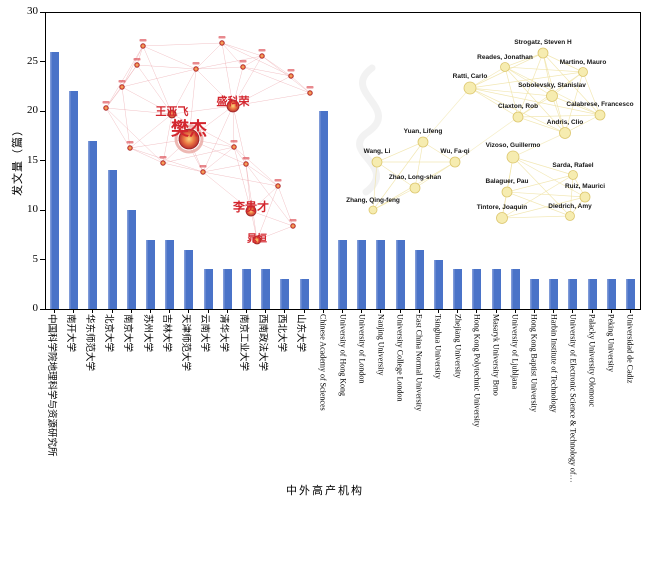 This screenshot has width=650, height=565. What do you see at coordinates (35, 308) in the screenshot?
I see `y-tick-label: 0` at bounding box center [35, 308].